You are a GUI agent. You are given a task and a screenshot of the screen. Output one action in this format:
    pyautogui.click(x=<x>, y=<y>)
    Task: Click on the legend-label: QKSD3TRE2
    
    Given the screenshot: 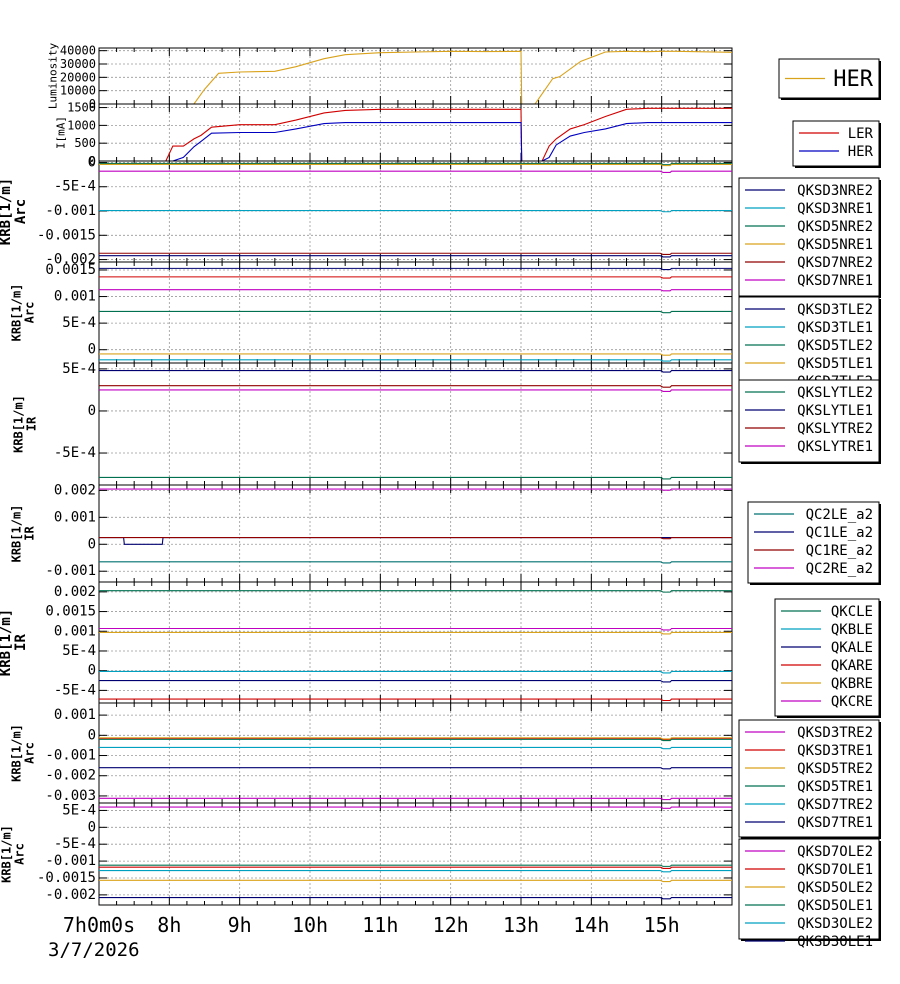 What is the action you would take?
    pyautogui.click(x=835, y=733)
    